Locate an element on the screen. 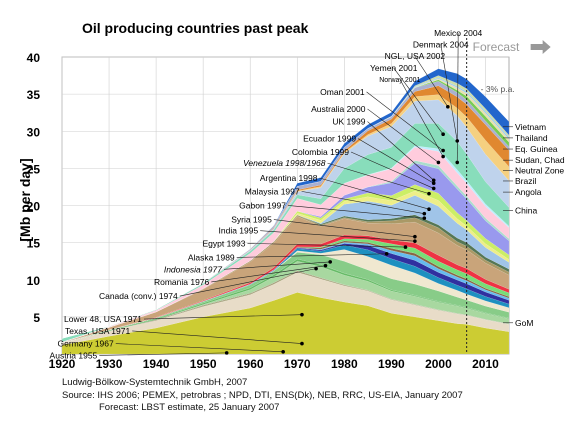 This screenshot has width=570, height=421. peak-label: Ecuador 1999 is located at coordinates (329, 139).